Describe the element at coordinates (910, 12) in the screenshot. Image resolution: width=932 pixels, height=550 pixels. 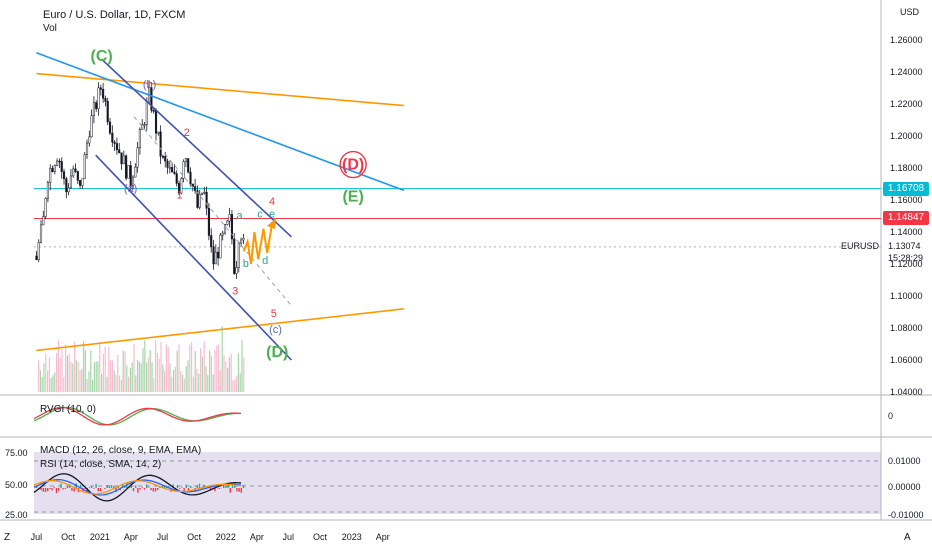
I see `currency-label: USD` at that location.